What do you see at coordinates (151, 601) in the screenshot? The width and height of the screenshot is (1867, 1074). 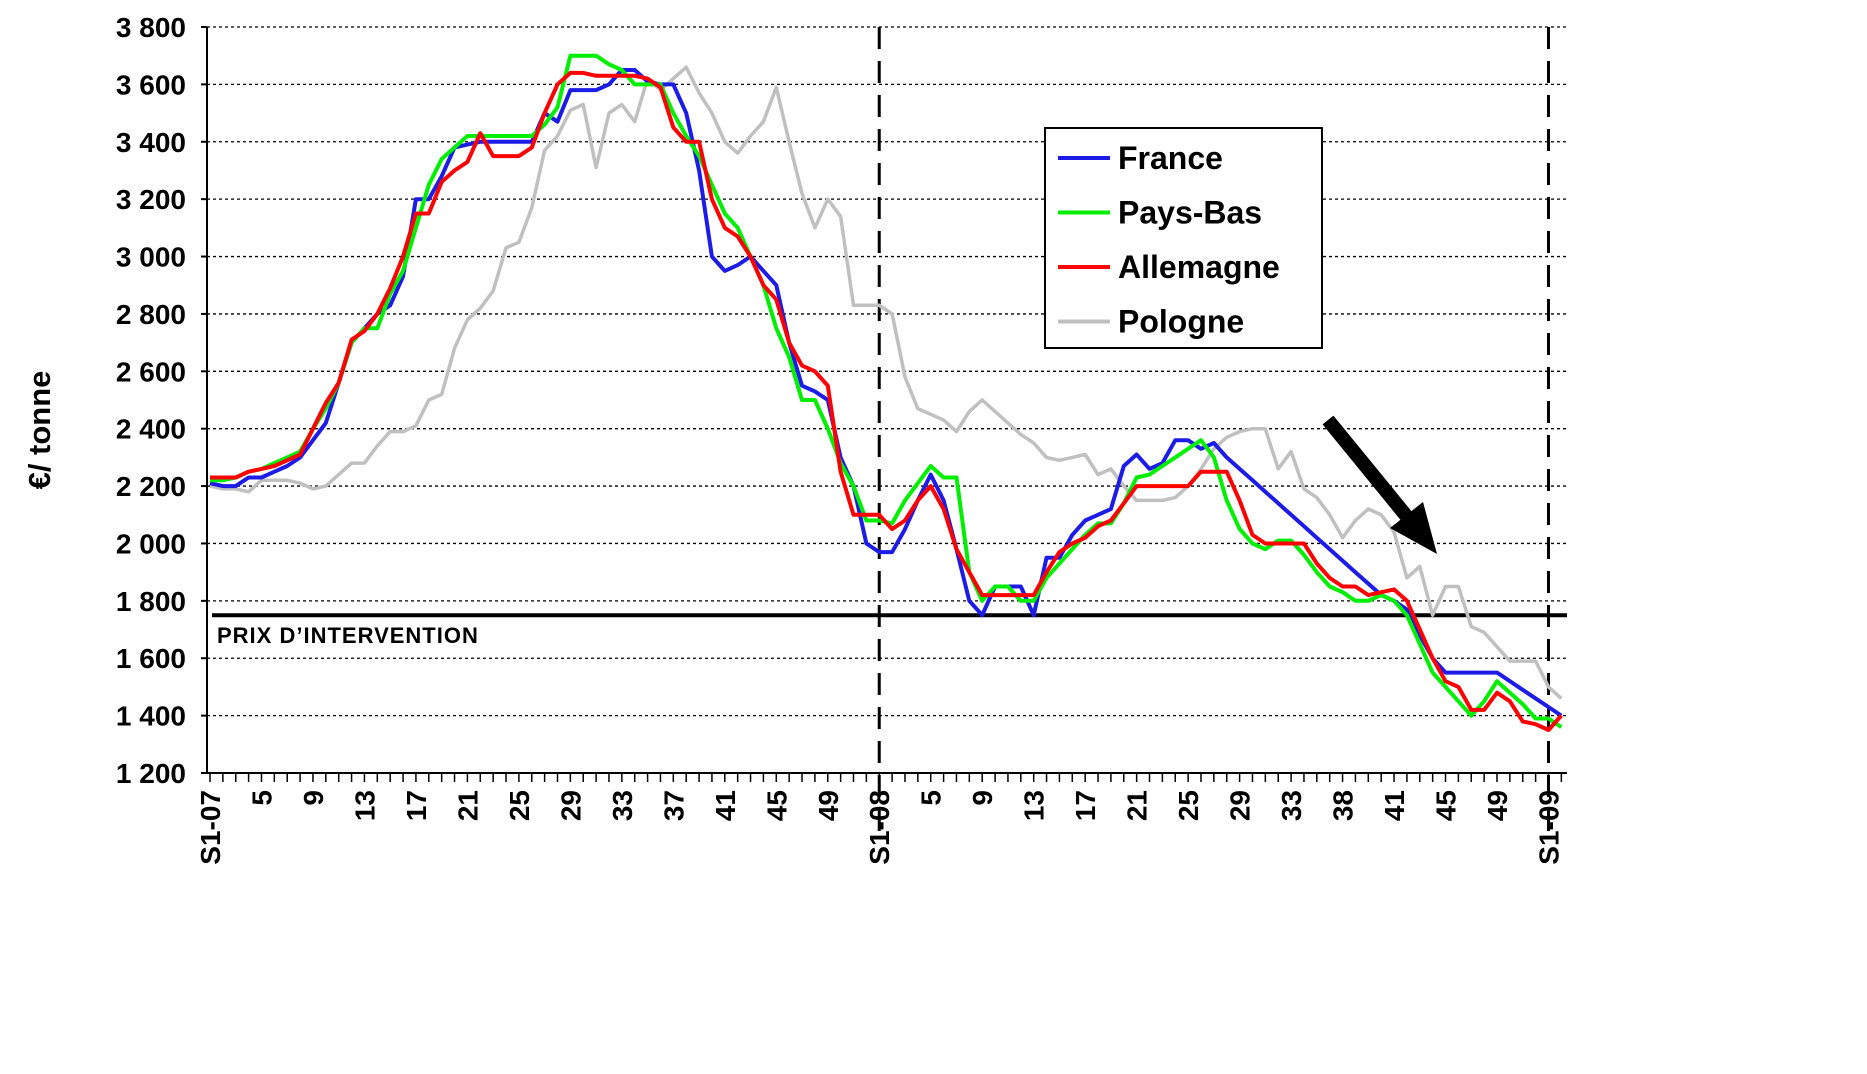 I see `y-tick-label: 1 800` at bounding box center [151, 601].